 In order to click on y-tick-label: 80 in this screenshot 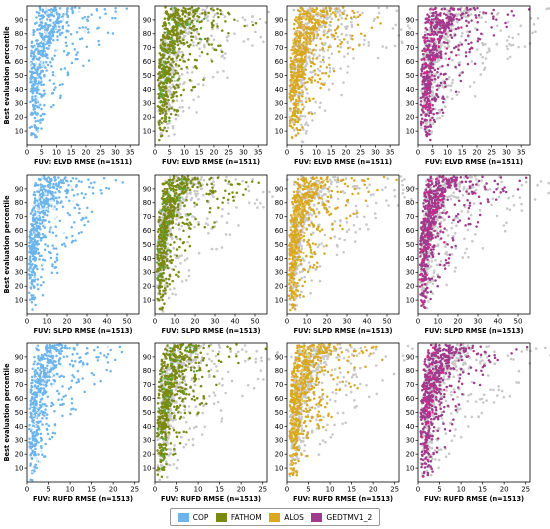, I will do `click(19, 34)`.